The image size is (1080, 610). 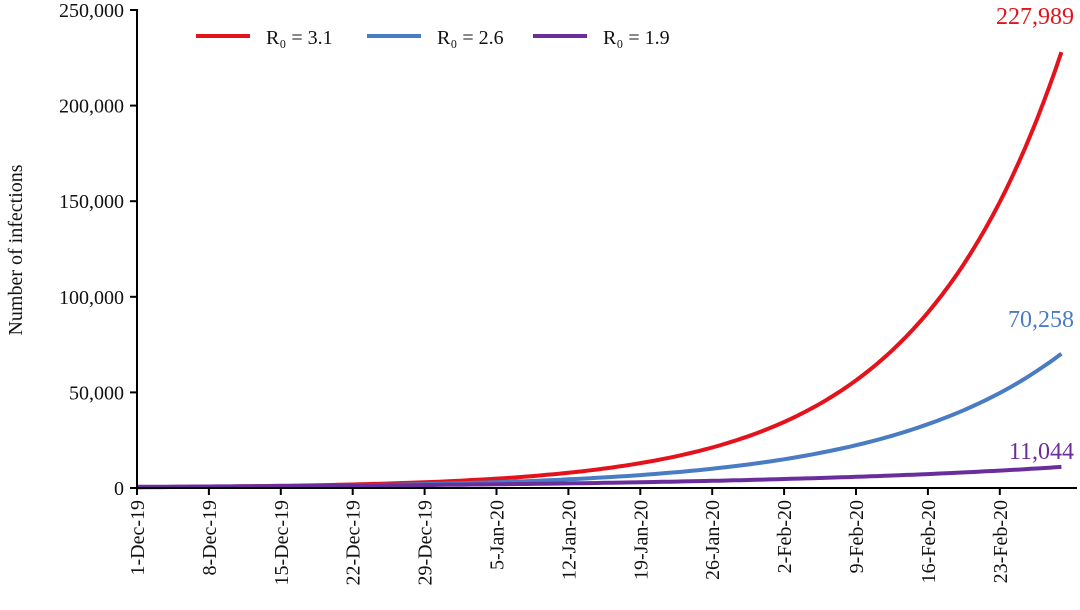 I want to click on x-tick-label: 22-Dec-19, so click(x=354, y=543).